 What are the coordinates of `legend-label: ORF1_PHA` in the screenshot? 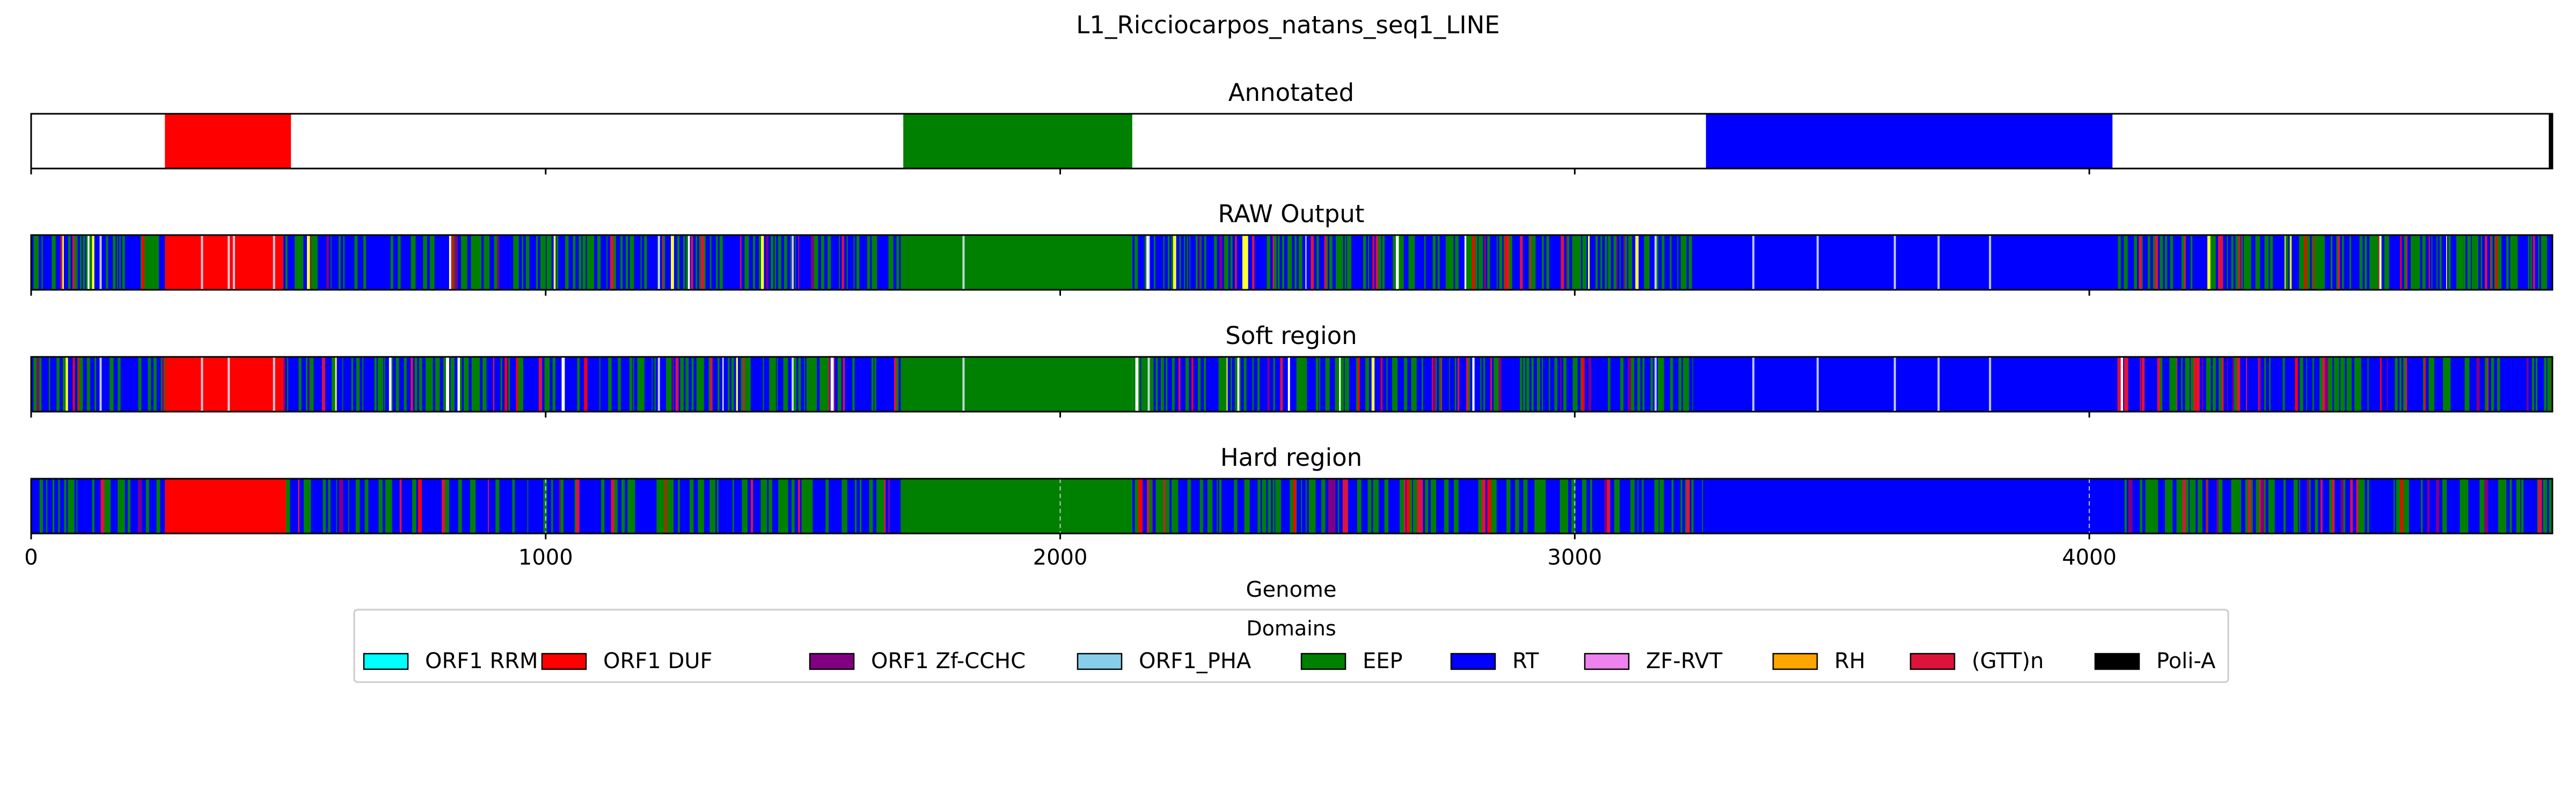 It's located at (1195, 661).